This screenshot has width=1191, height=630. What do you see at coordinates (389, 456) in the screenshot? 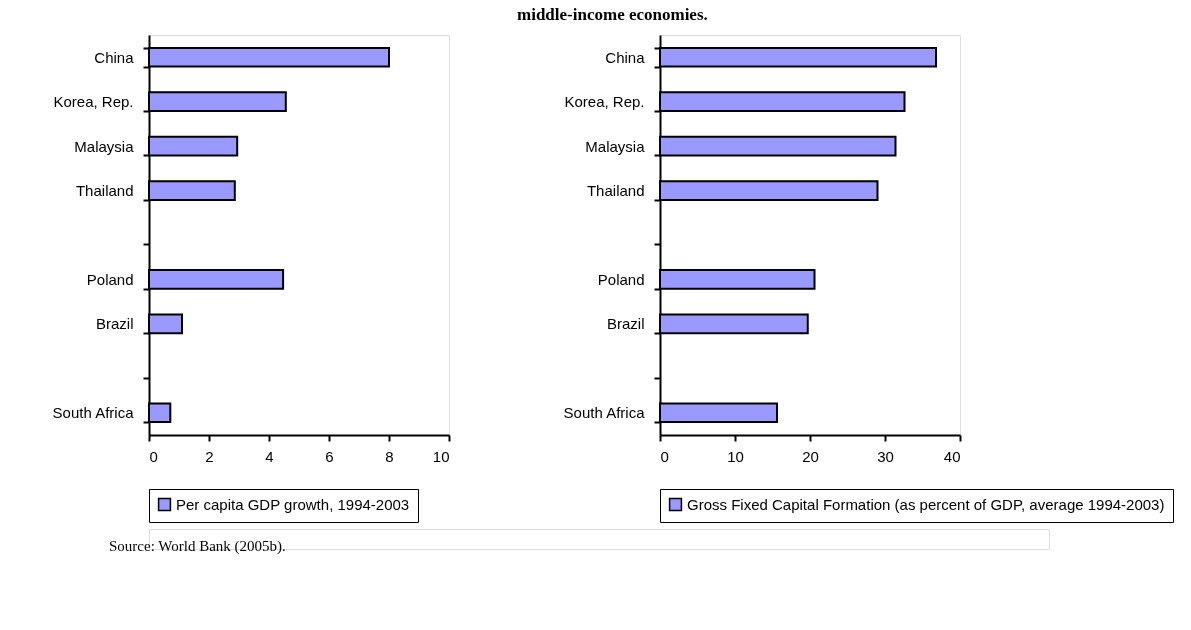
I see `x-tick-label: 8` at bounding box center [389, 456].